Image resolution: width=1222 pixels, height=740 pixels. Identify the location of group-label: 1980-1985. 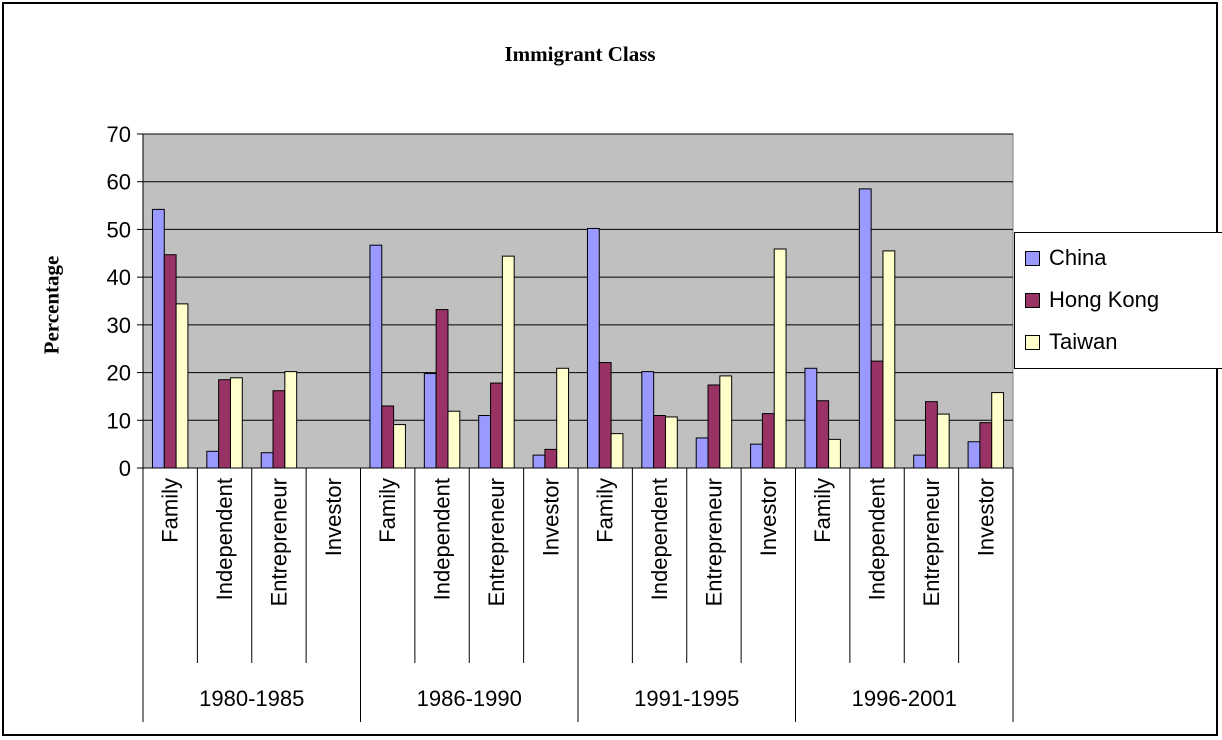
(251, 698).